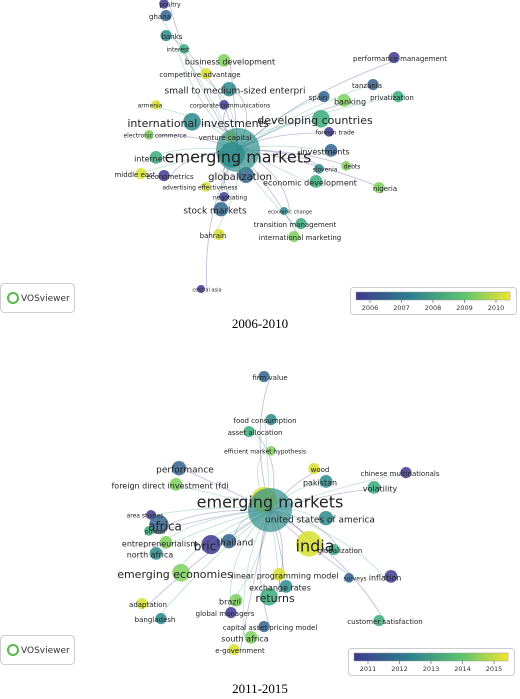 Image resolution: width=520 pixels, height=699 pixels. Describe the element at coordinates (320, 470) in the screenshot. I see `node-label: wood` at that location.